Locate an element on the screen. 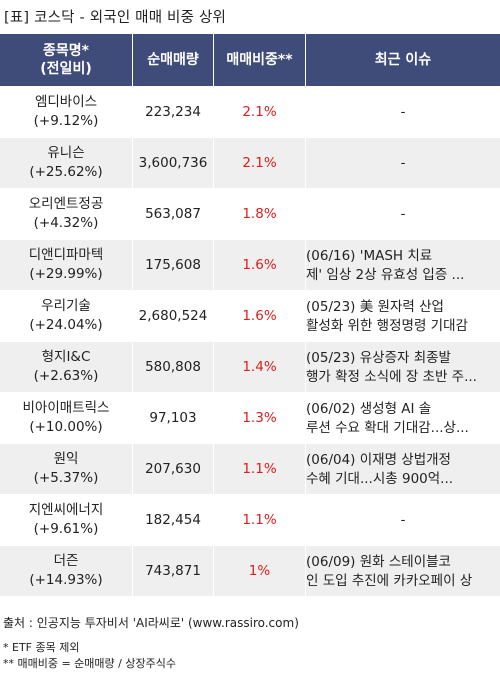  stock-name-cell: 형지I&C (+2.63%) is located at coordinates (66, 366).